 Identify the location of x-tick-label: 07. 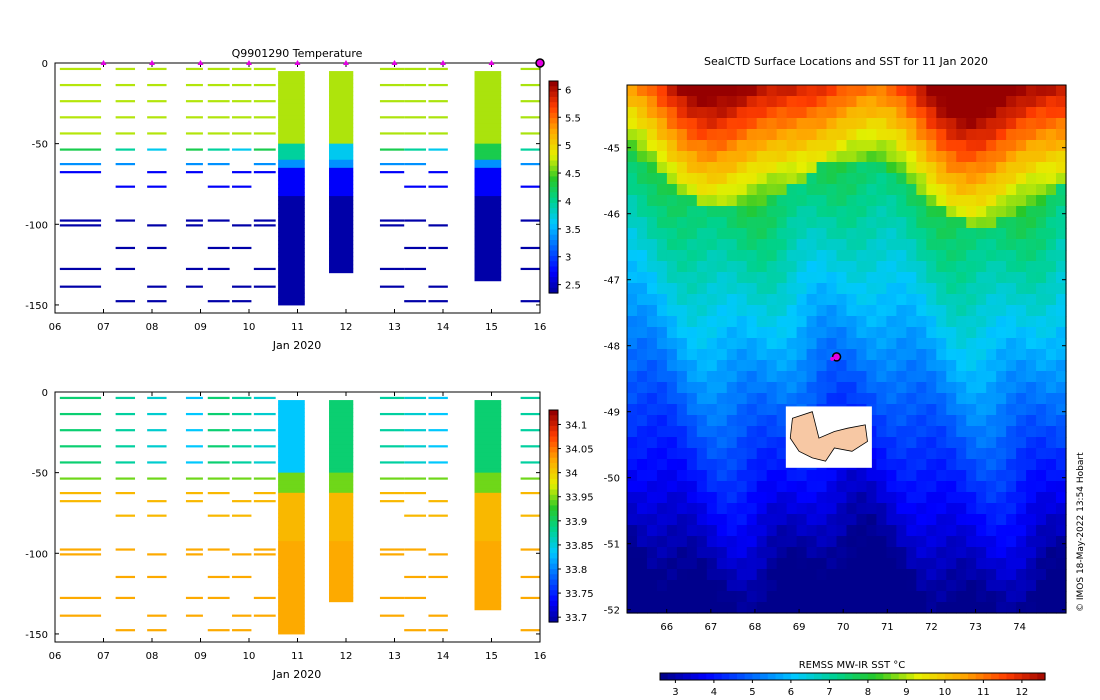
(103, 656).